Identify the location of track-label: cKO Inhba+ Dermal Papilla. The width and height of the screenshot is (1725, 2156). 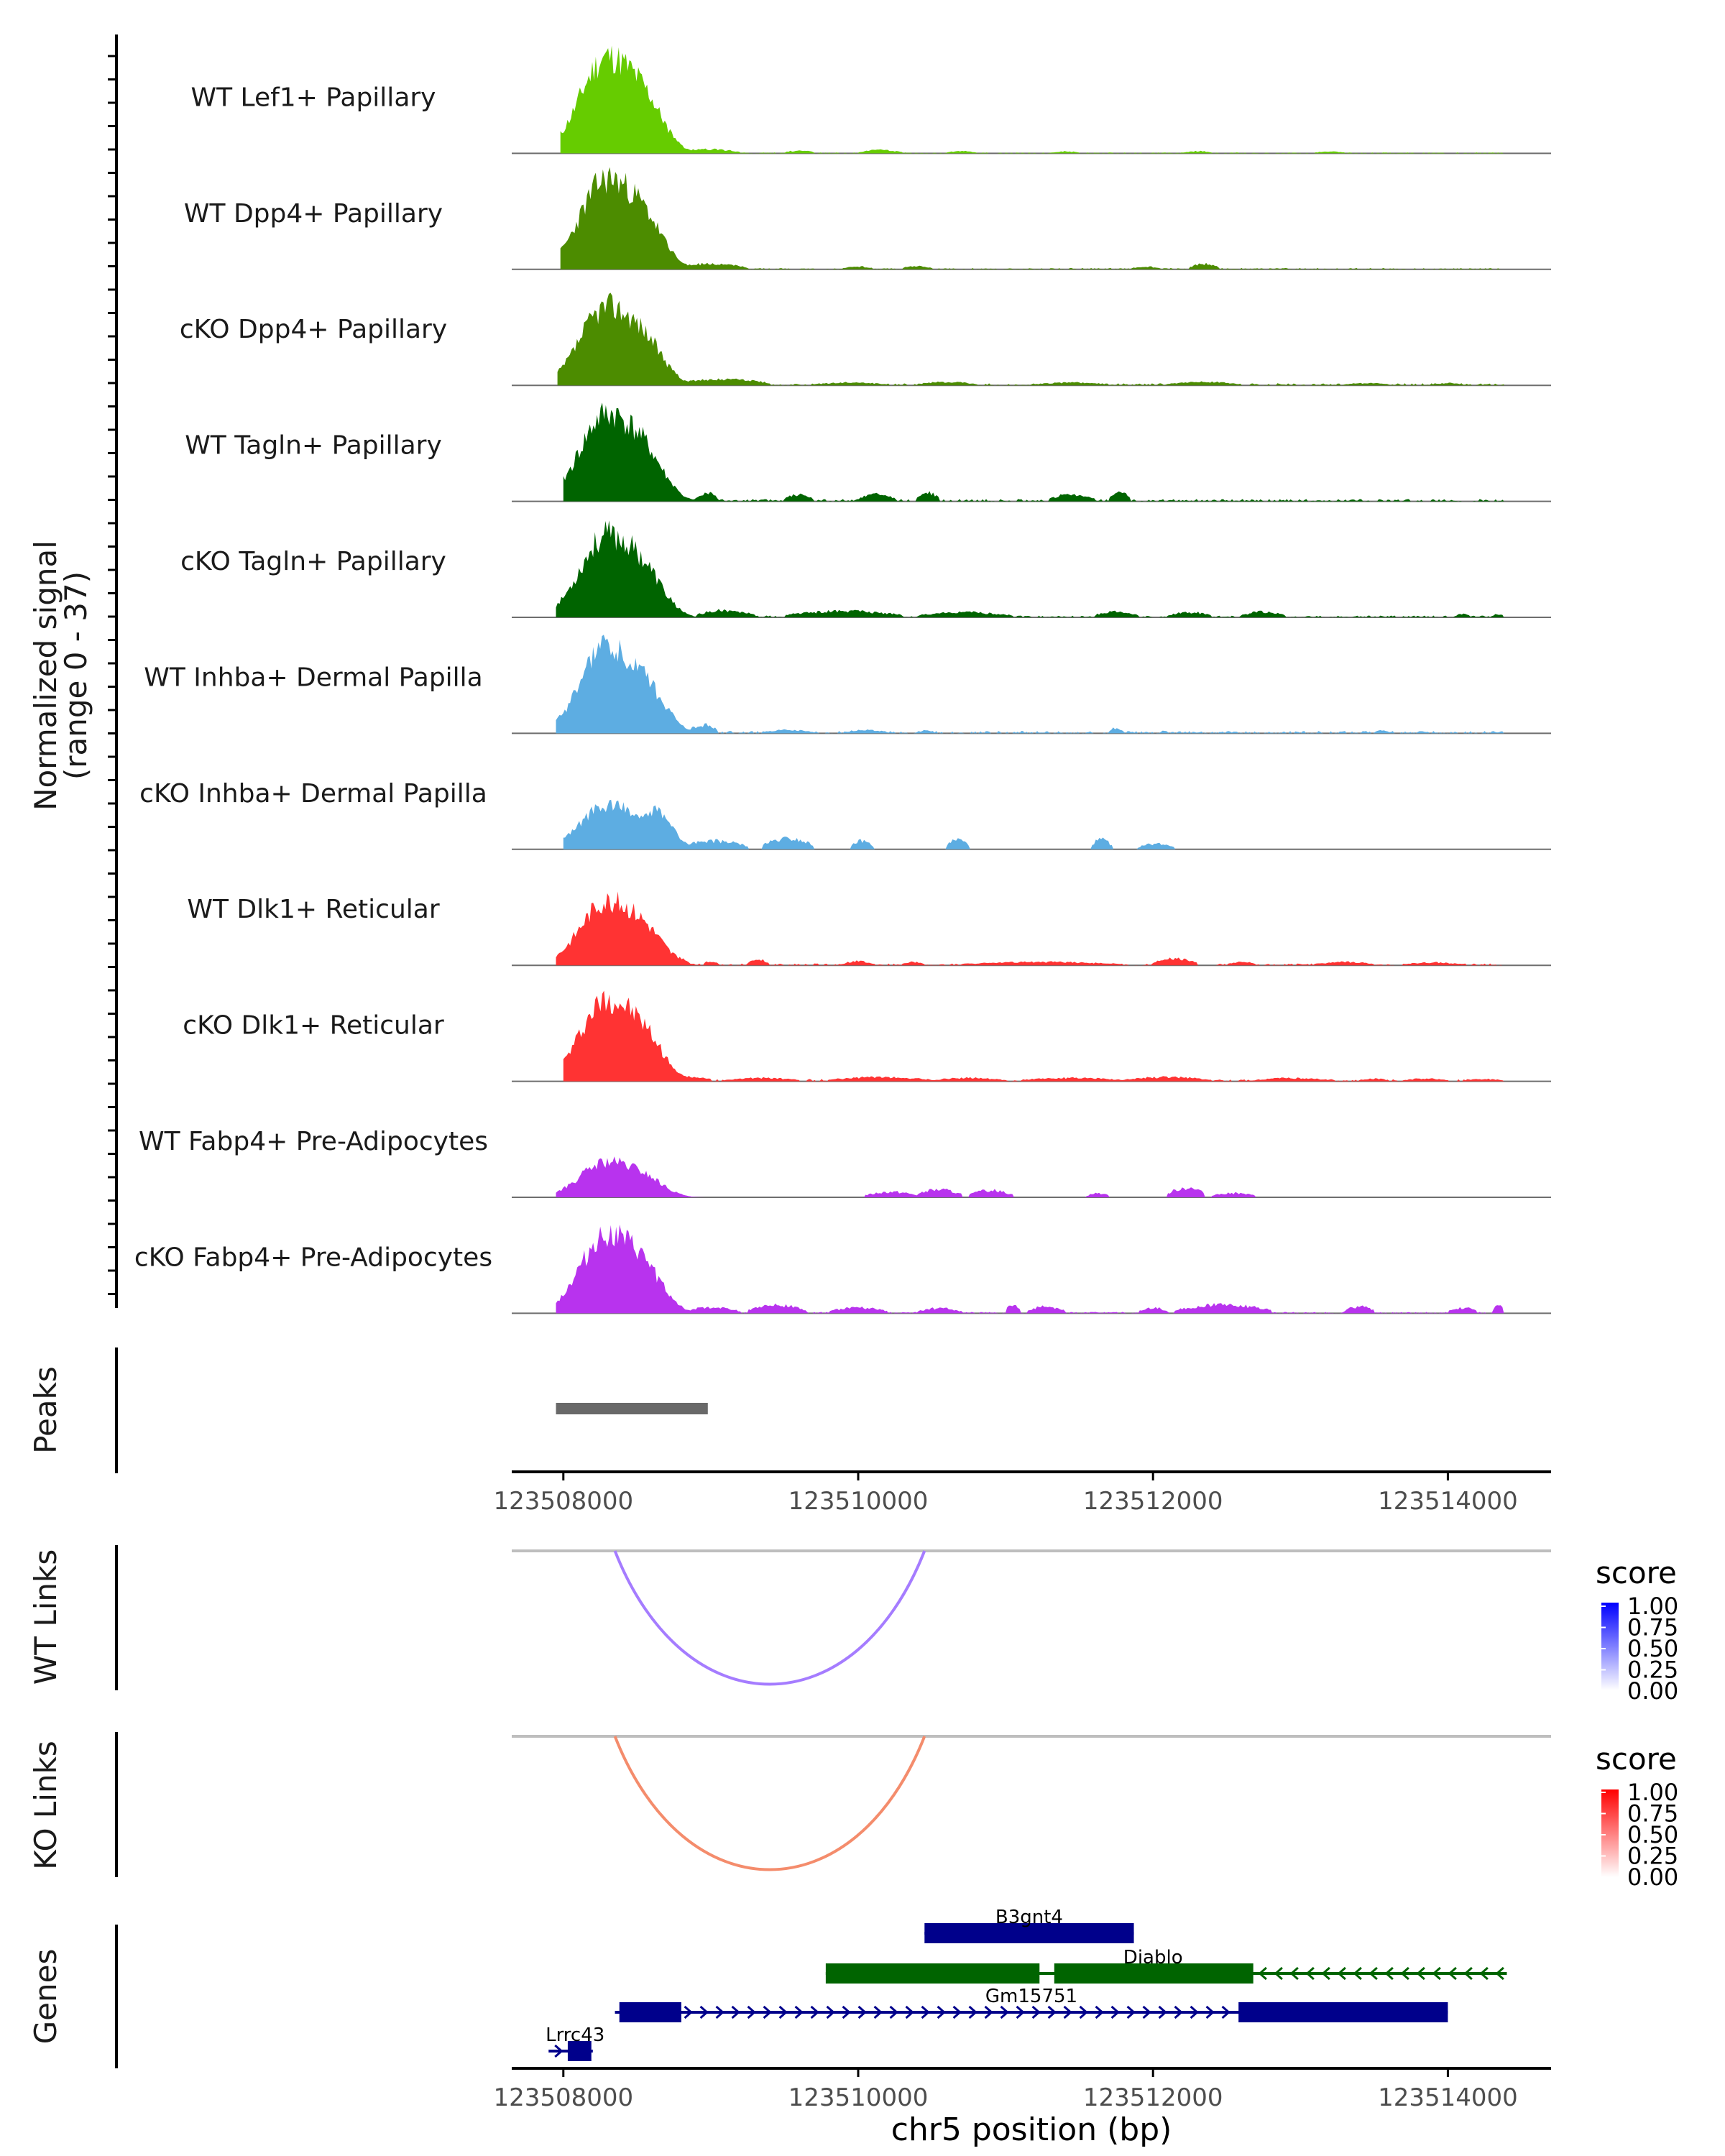
(313, 794).